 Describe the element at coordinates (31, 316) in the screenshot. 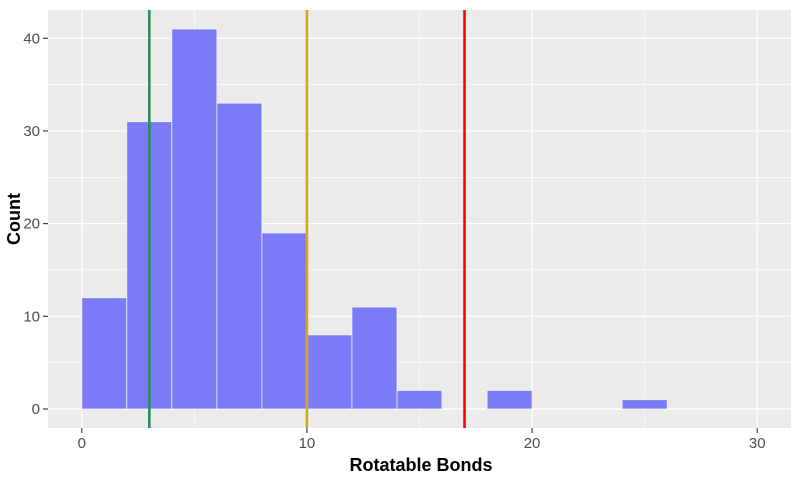

I see `y-tick-label: 10` at that location.